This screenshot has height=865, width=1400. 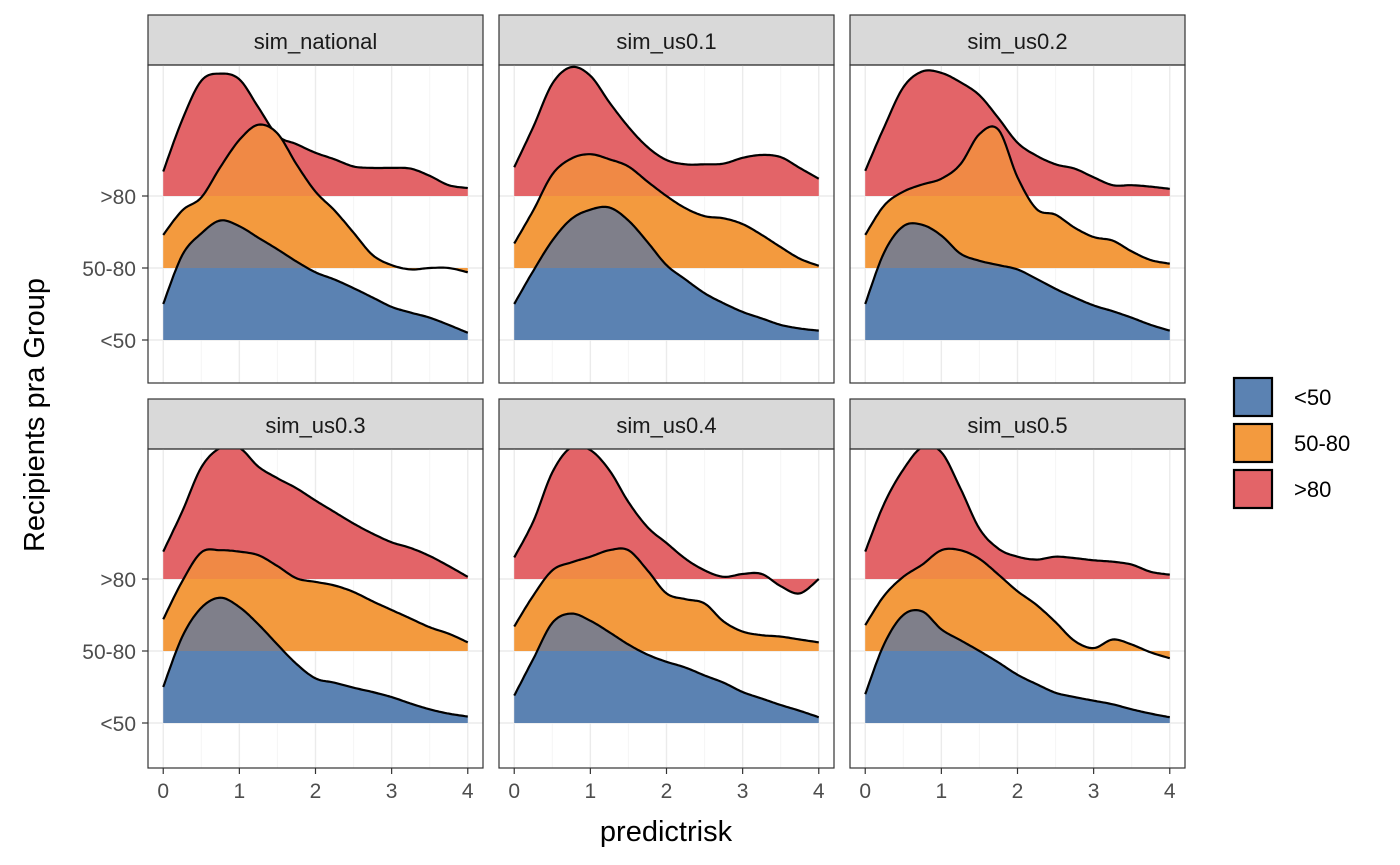 I want to click on x-axis-title: predictrisk, so click(x=666, y=832).